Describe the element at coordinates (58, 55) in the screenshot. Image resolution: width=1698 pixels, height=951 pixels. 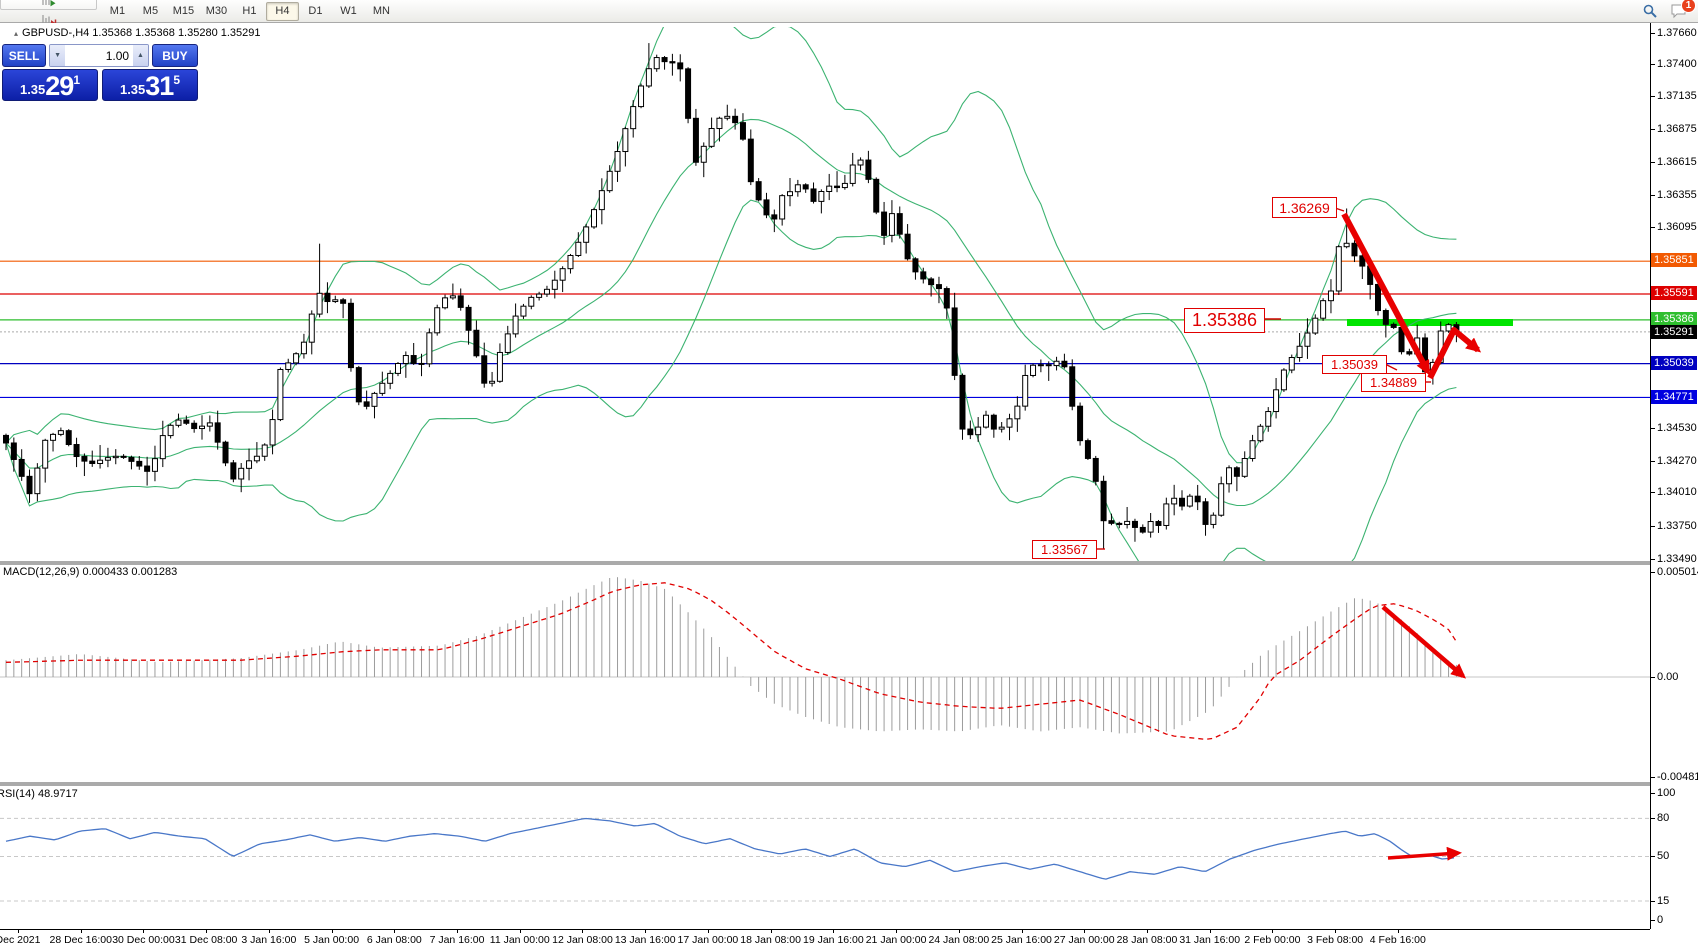
I see `volume-decrease-button: ▼` at that location.